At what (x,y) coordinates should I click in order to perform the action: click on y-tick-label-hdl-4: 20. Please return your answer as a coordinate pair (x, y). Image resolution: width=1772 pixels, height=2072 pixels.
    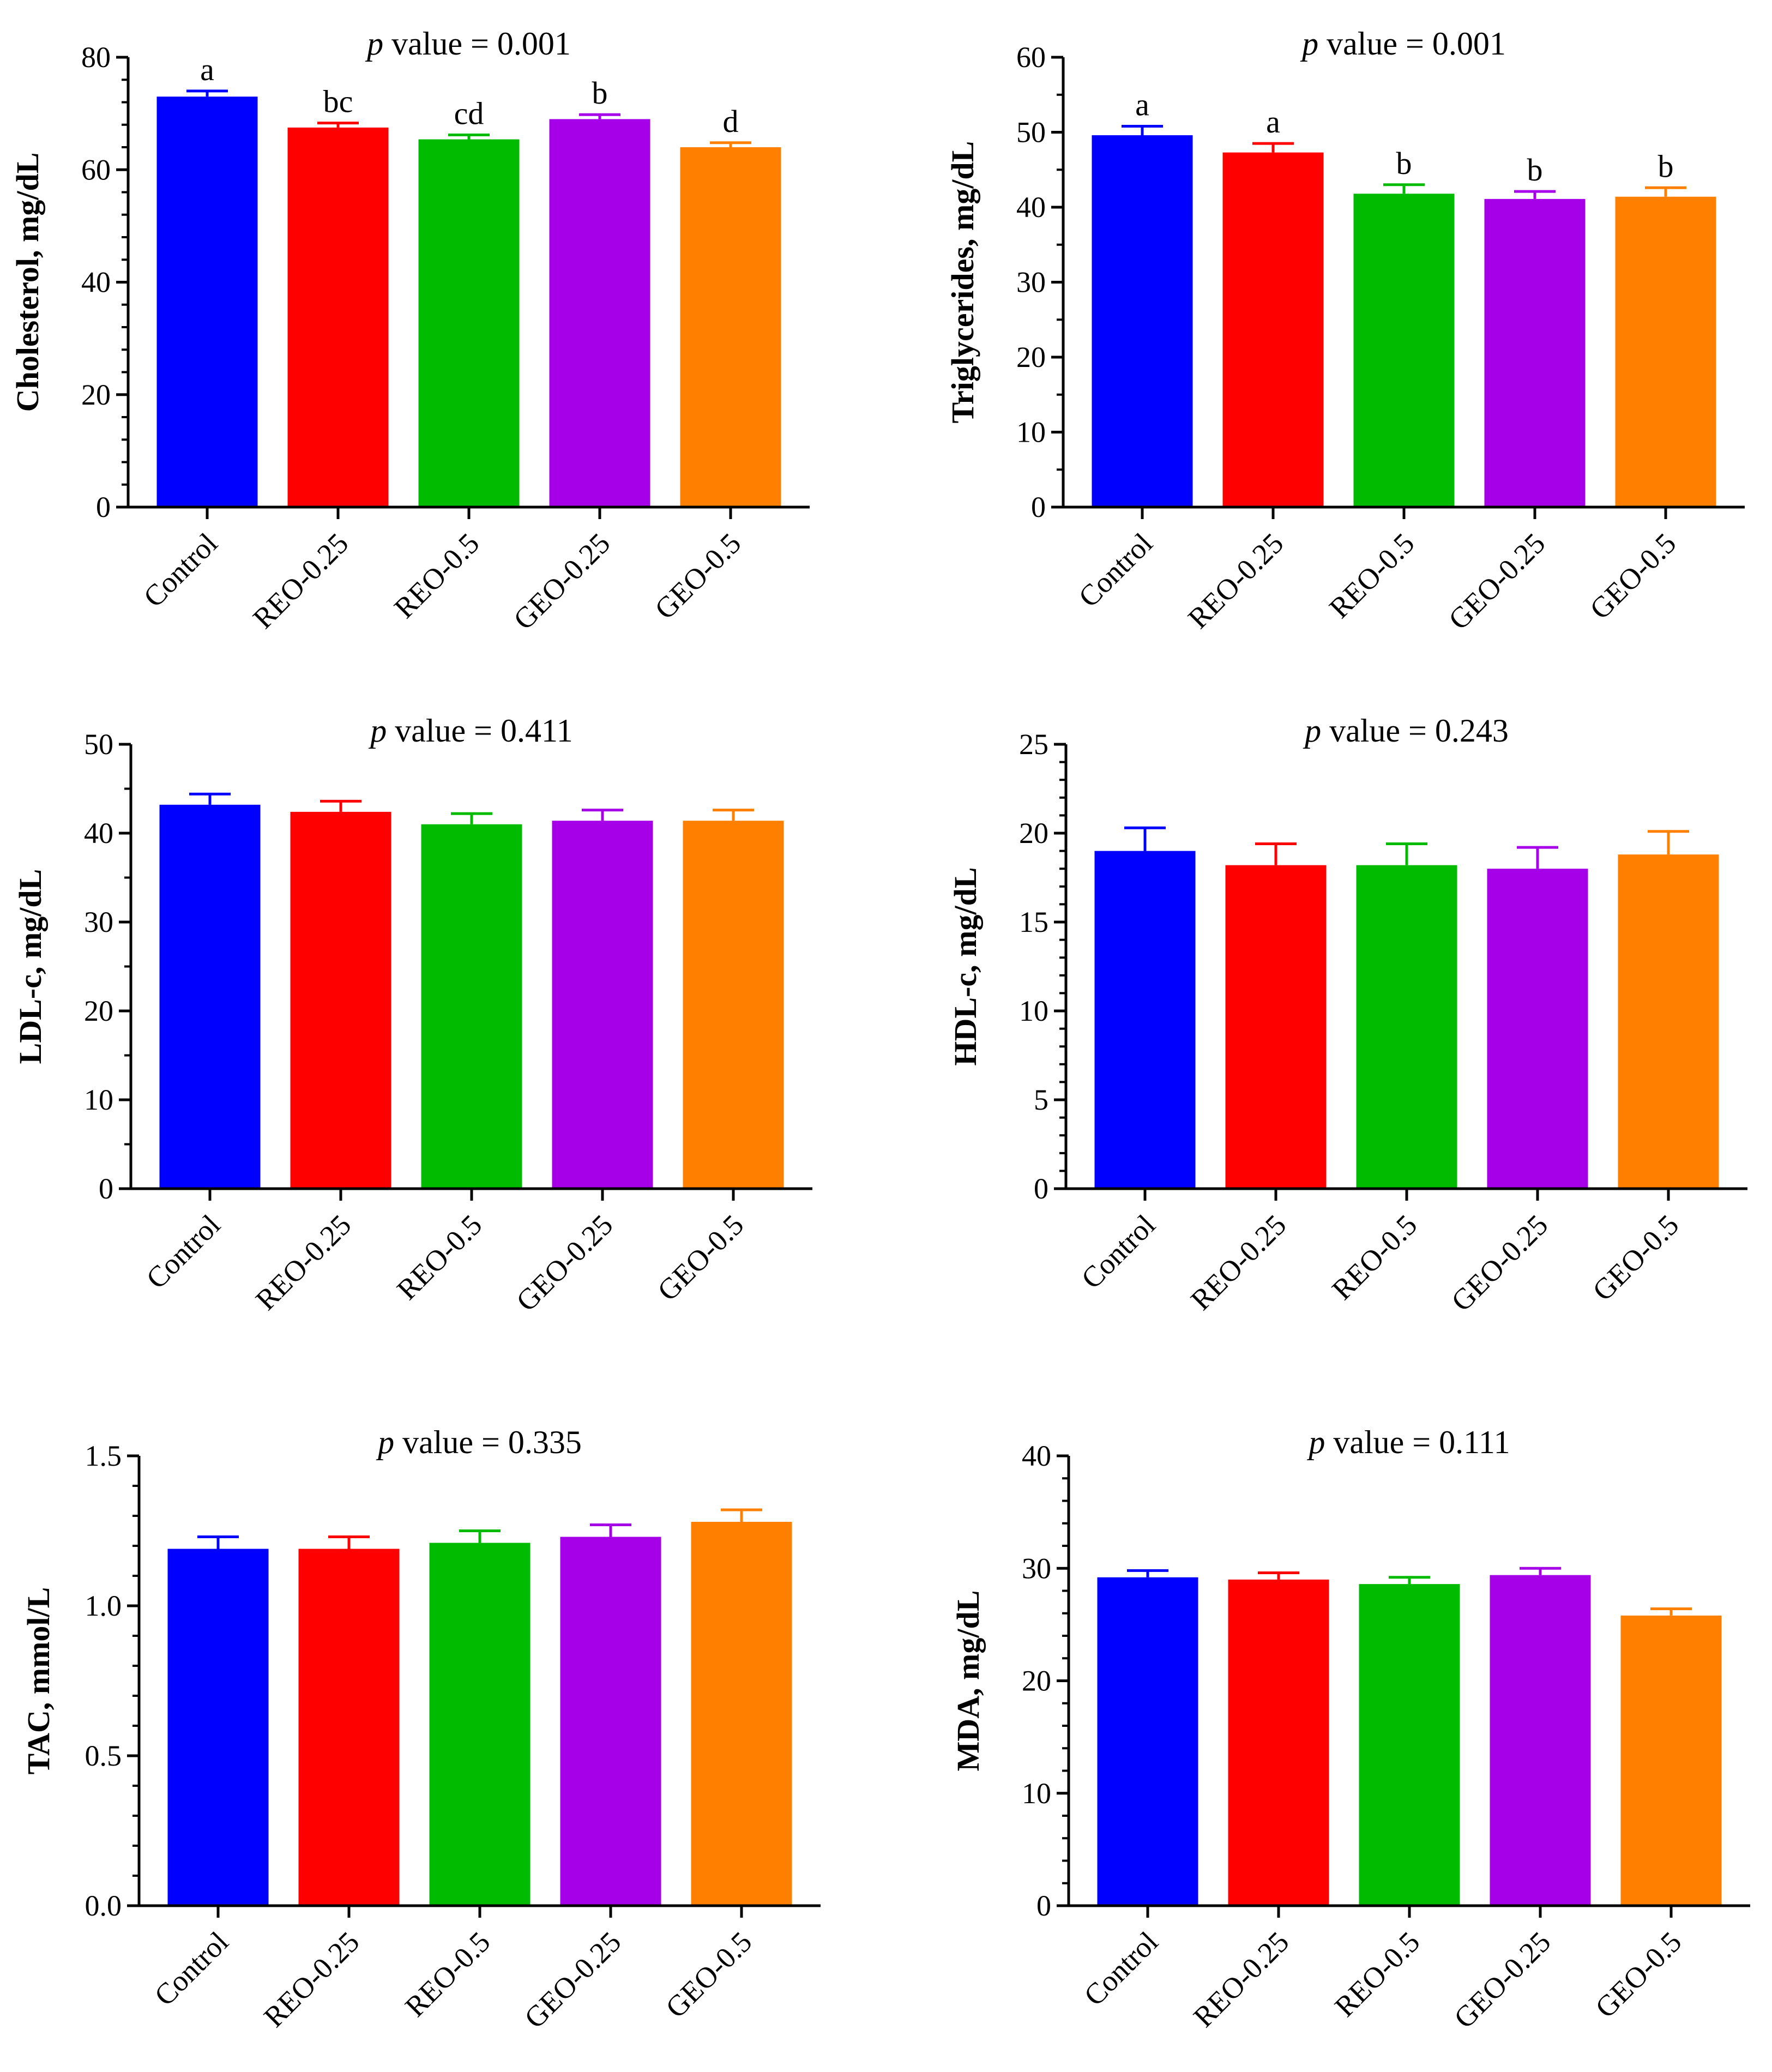
    Looking at the image, I should click on (1033, 834).